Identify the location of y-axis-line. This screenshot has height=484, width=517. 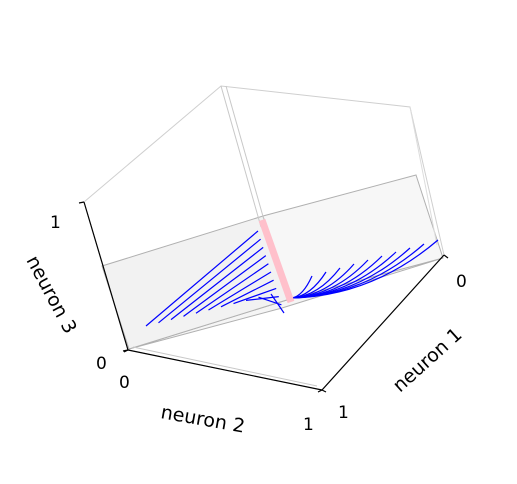
(225, 370).